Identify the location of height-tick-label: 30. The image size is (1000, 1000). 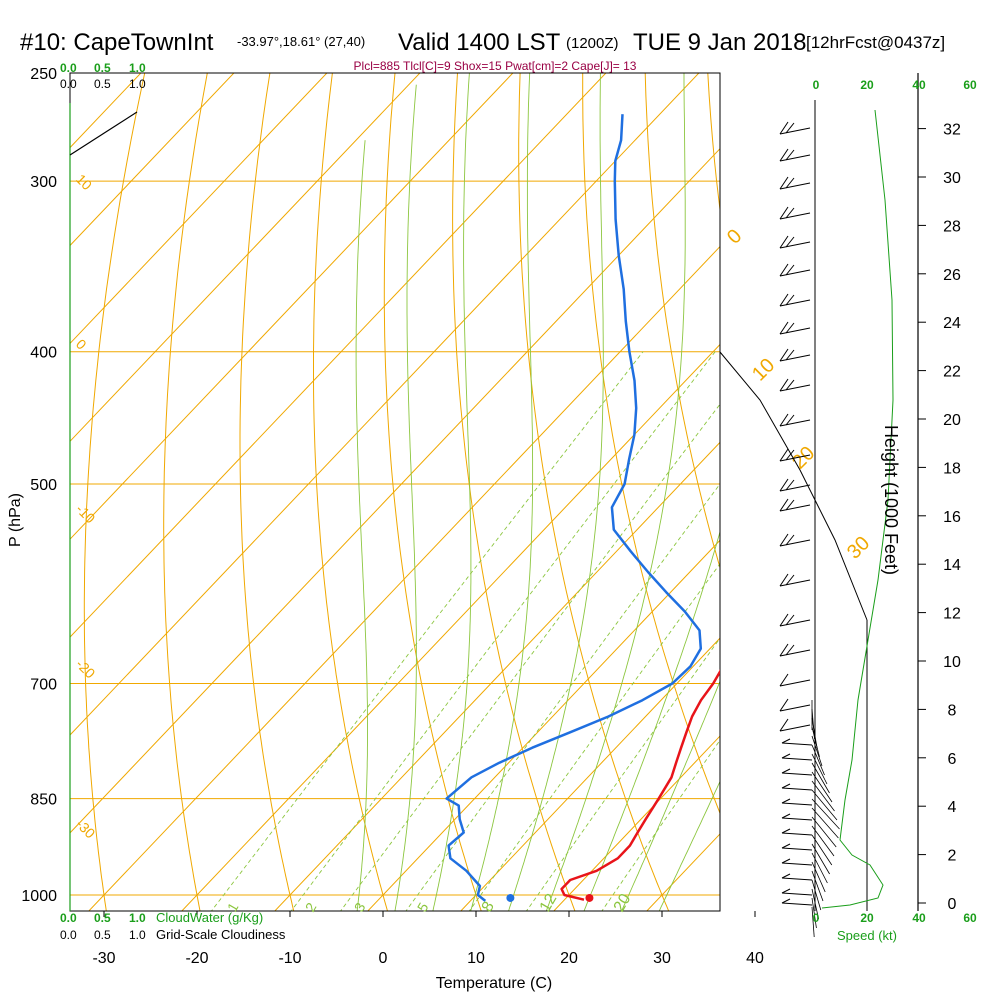
(952, 178).